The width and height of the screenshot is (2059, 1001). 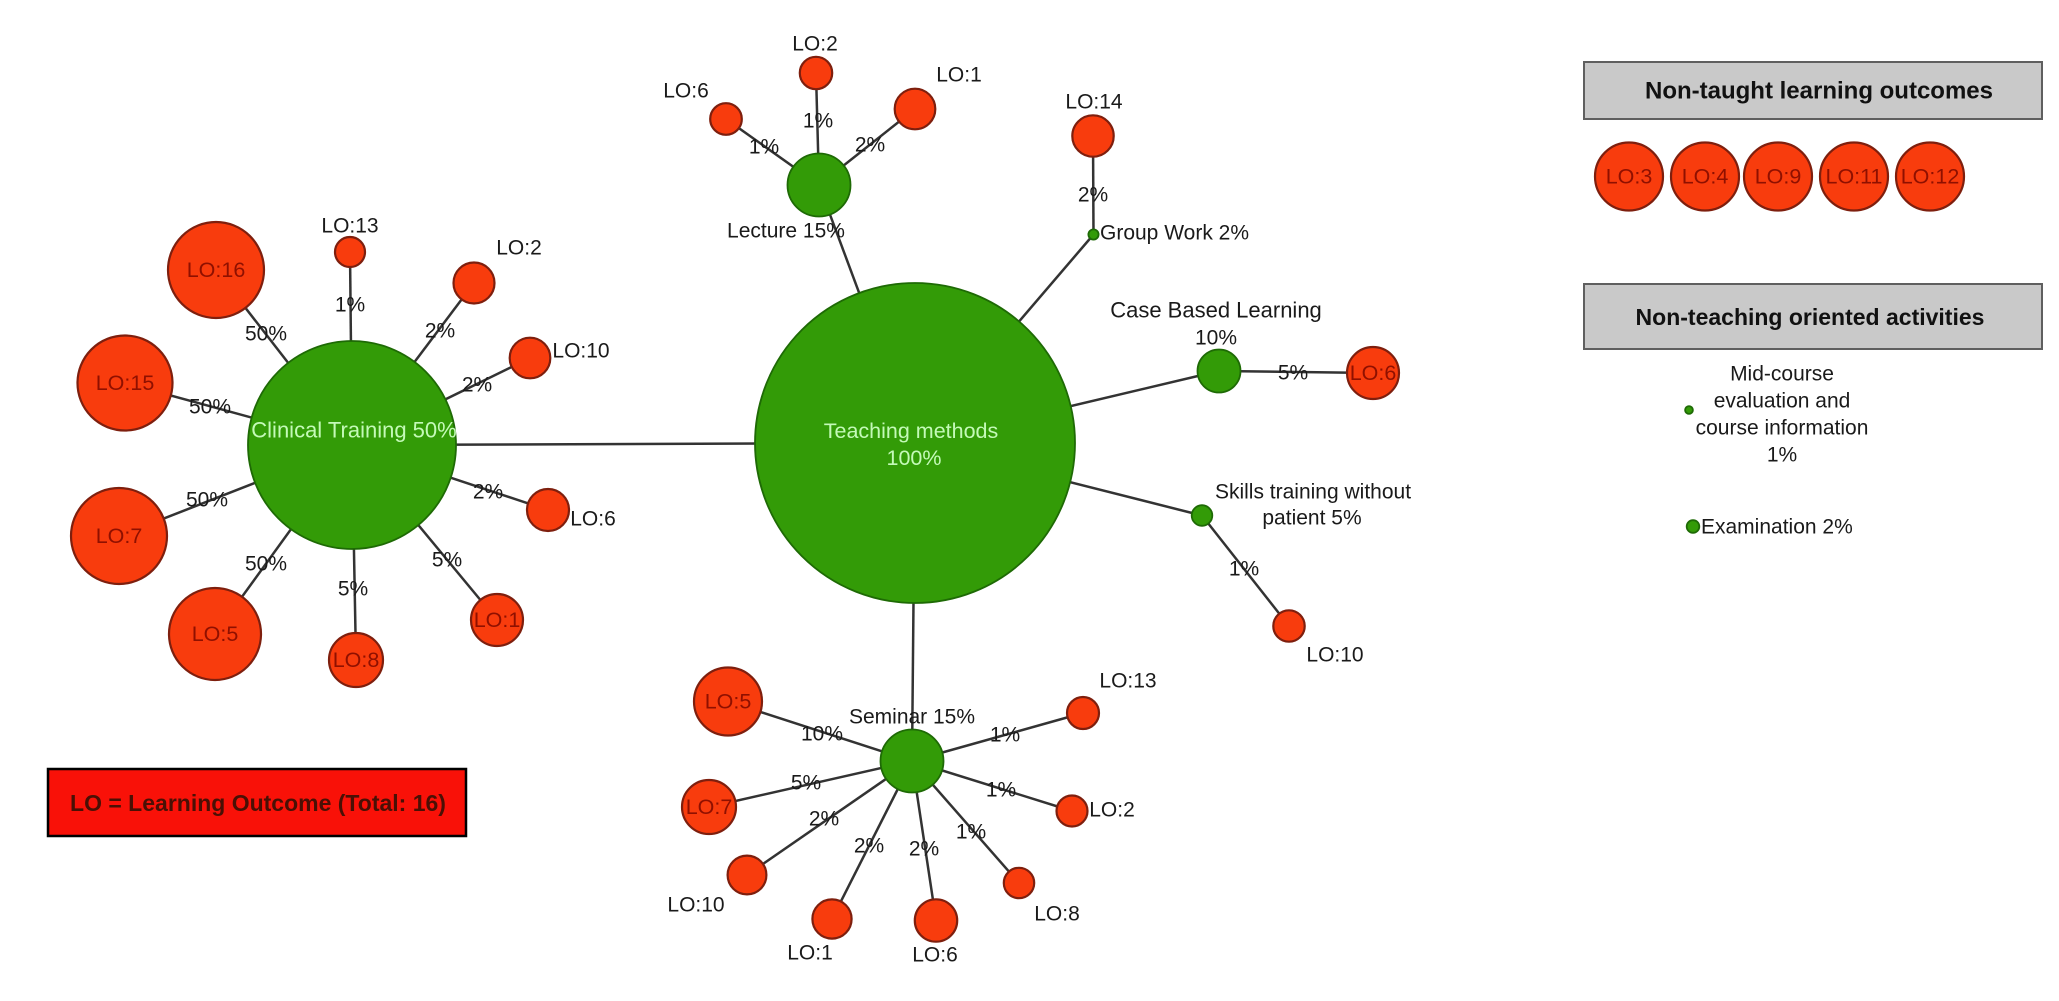 What do you see at coordinates (125, 383) in the screenshot?
I see `svg-text: LO:15` at bounding box center [125, 383].